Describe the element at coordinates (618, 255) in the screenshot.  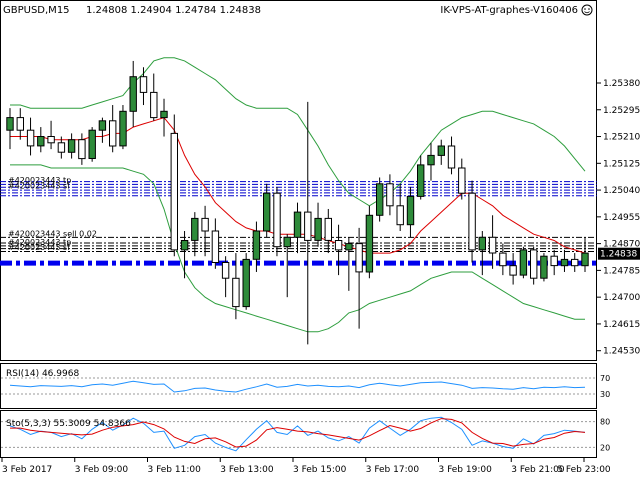
I see `current-price-label: 1.24838` at that location.